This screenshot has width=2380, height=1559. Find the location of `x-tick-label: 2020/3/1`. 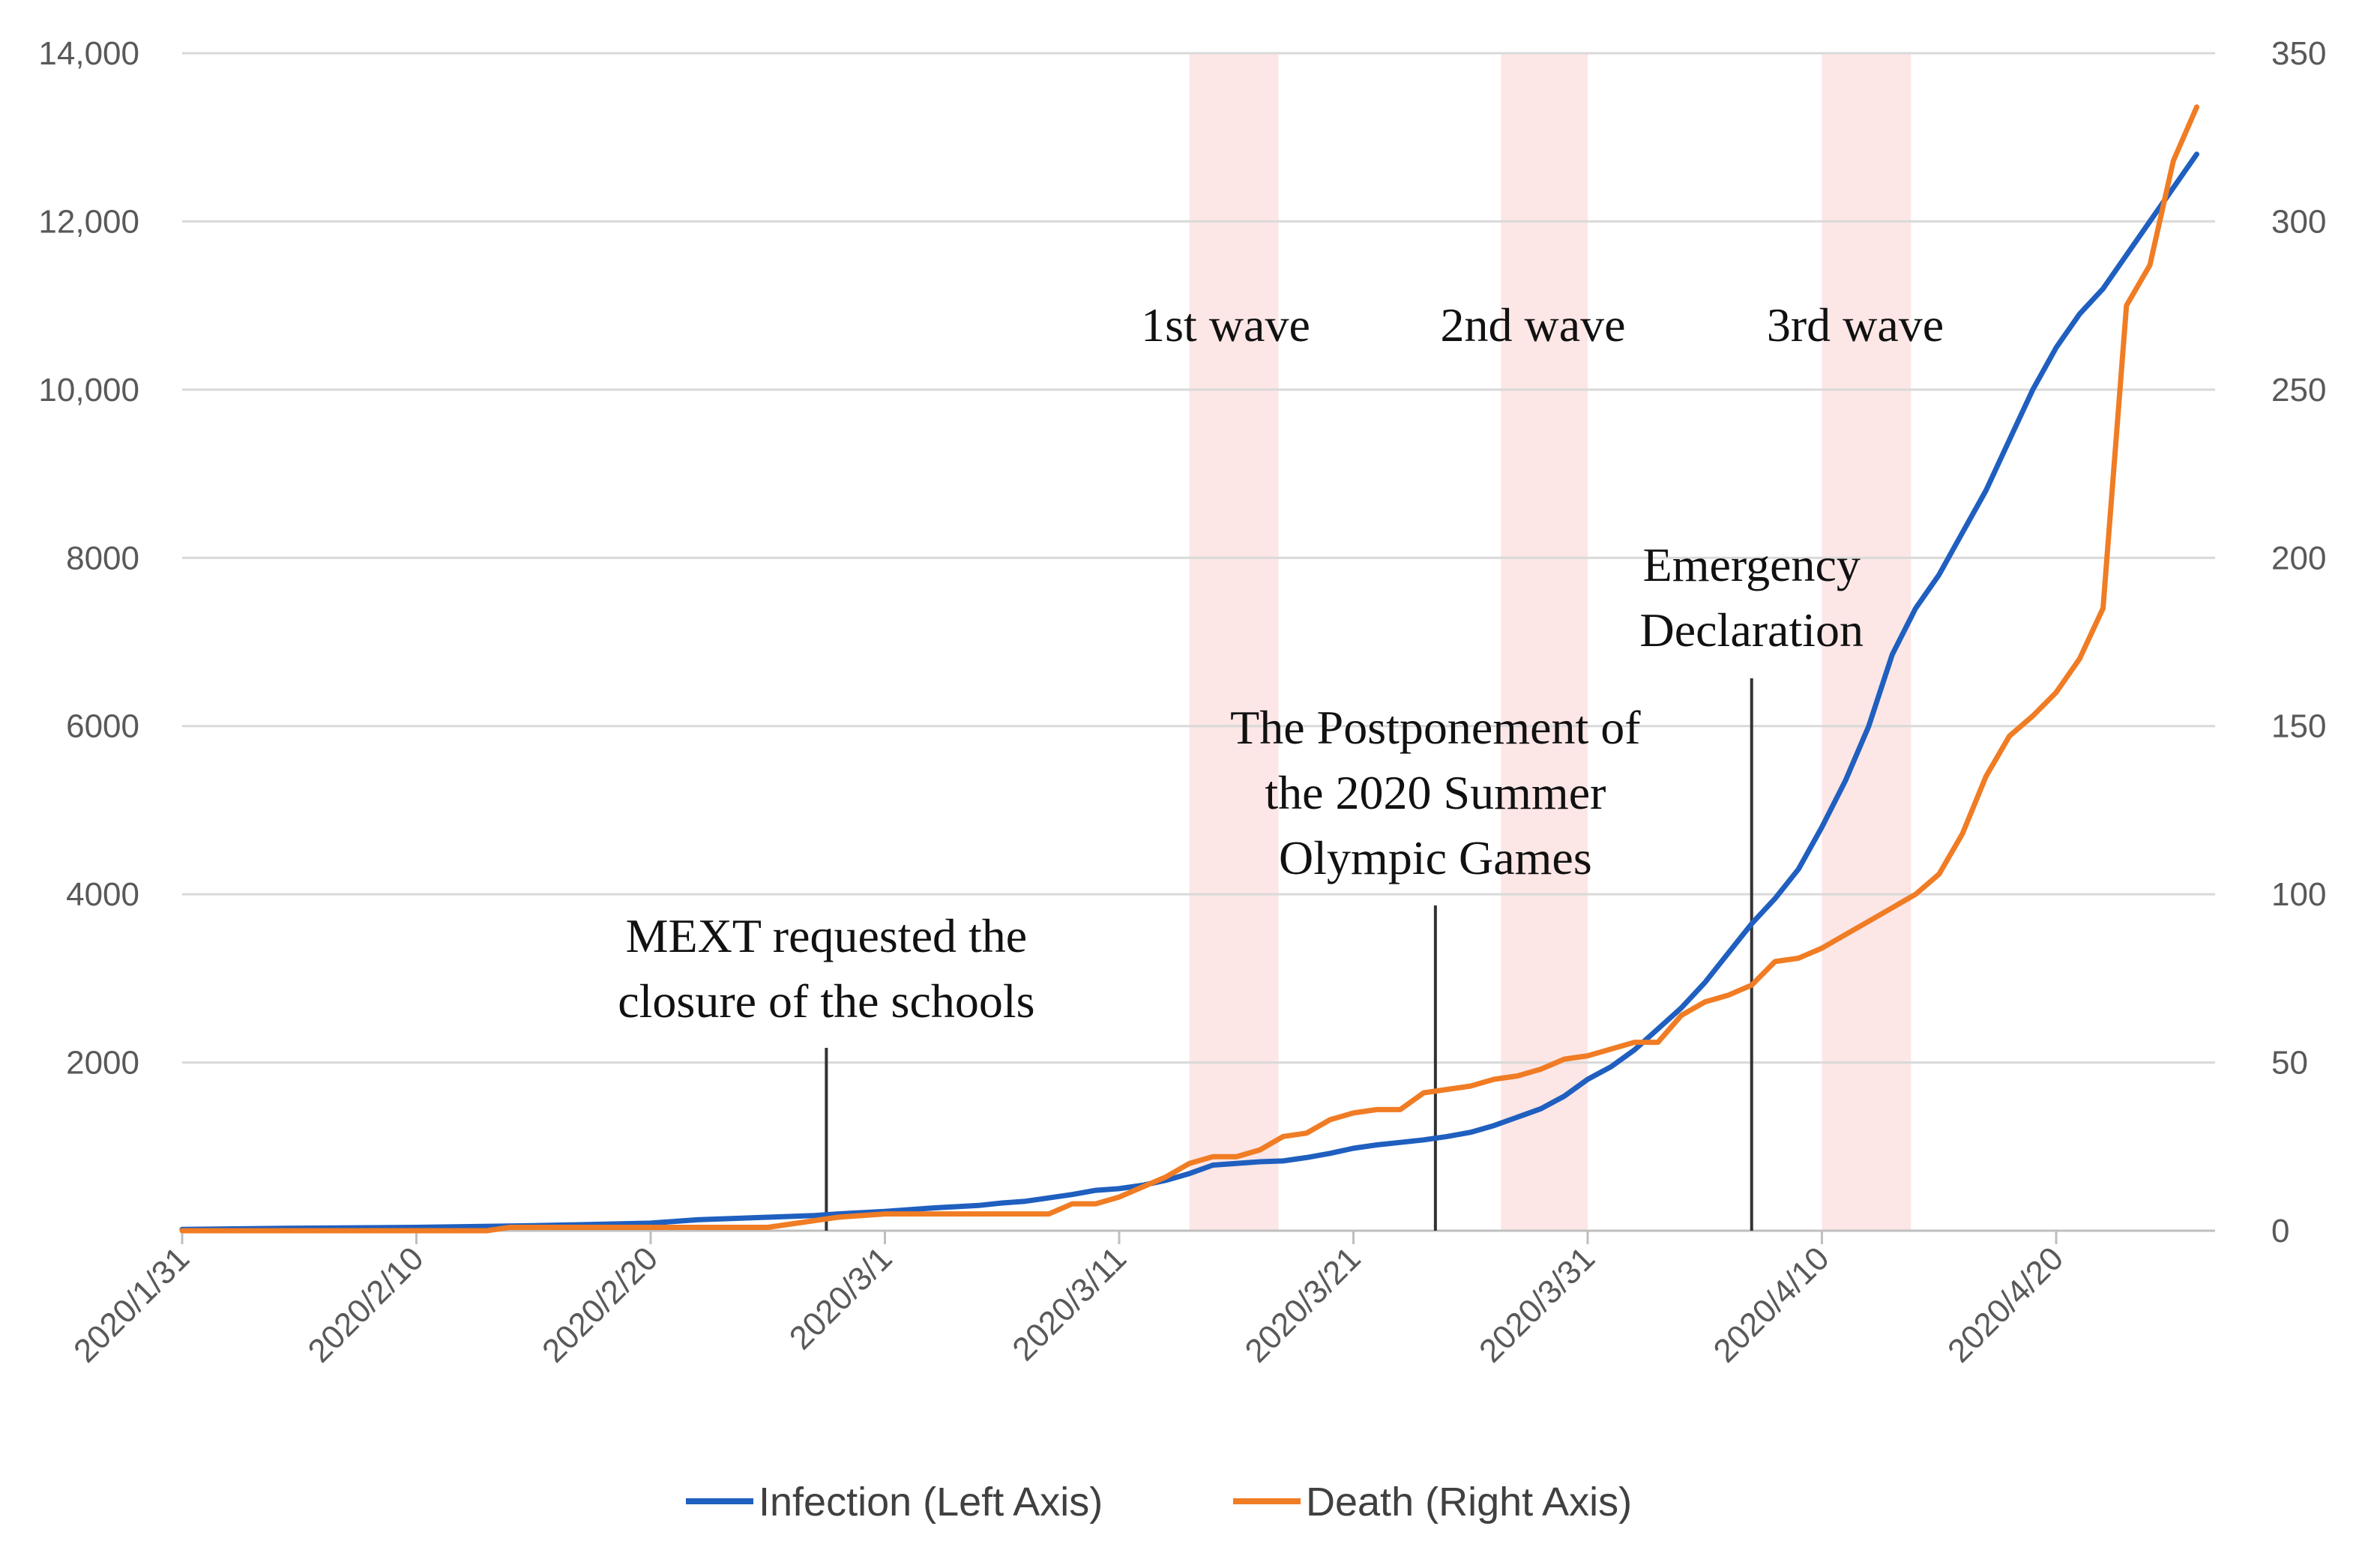

x-tick-label: 2020/3/1 is located at coordinates (841, 1298).